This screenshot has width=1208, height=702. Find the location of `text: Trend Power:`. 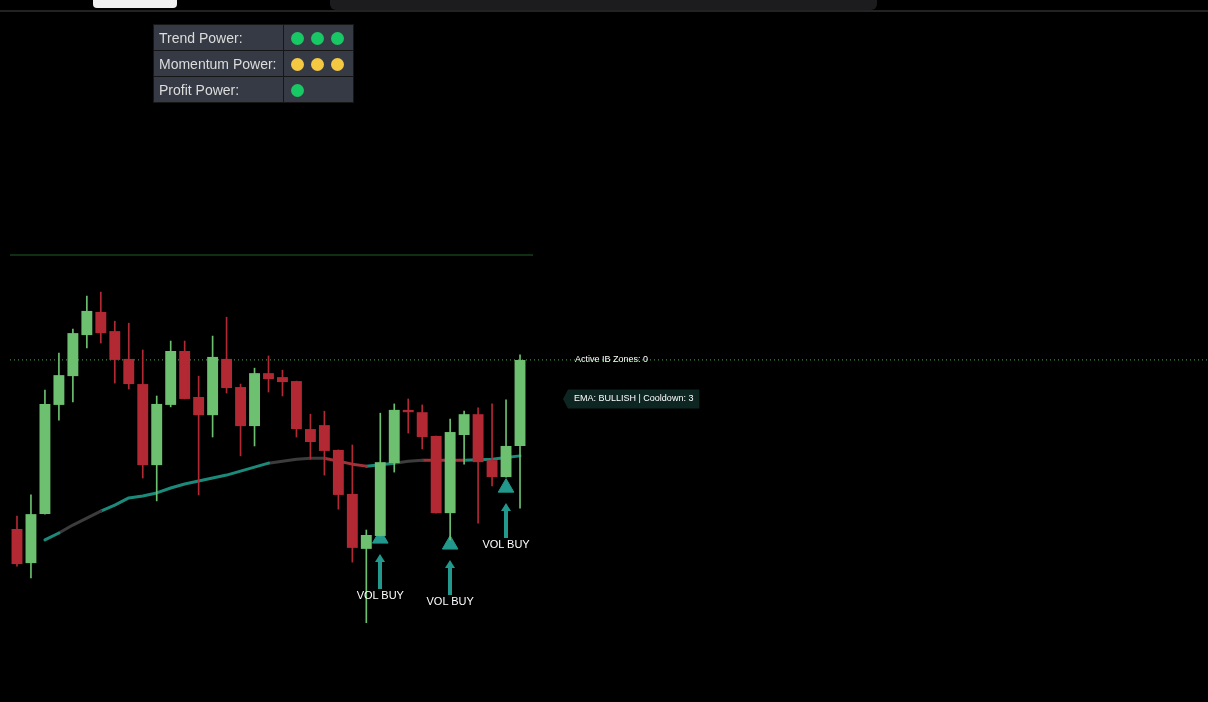

text: Trend Power: is located at coordinates (218, 37).